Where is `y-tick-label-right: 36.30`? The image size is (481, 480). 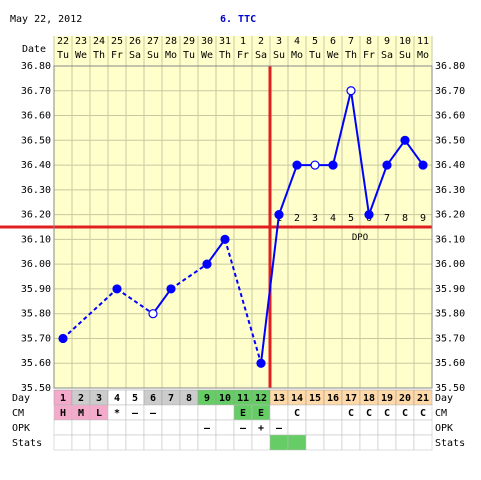 y-tick-label-right: 36.30 is located at coordinates (450, 190).